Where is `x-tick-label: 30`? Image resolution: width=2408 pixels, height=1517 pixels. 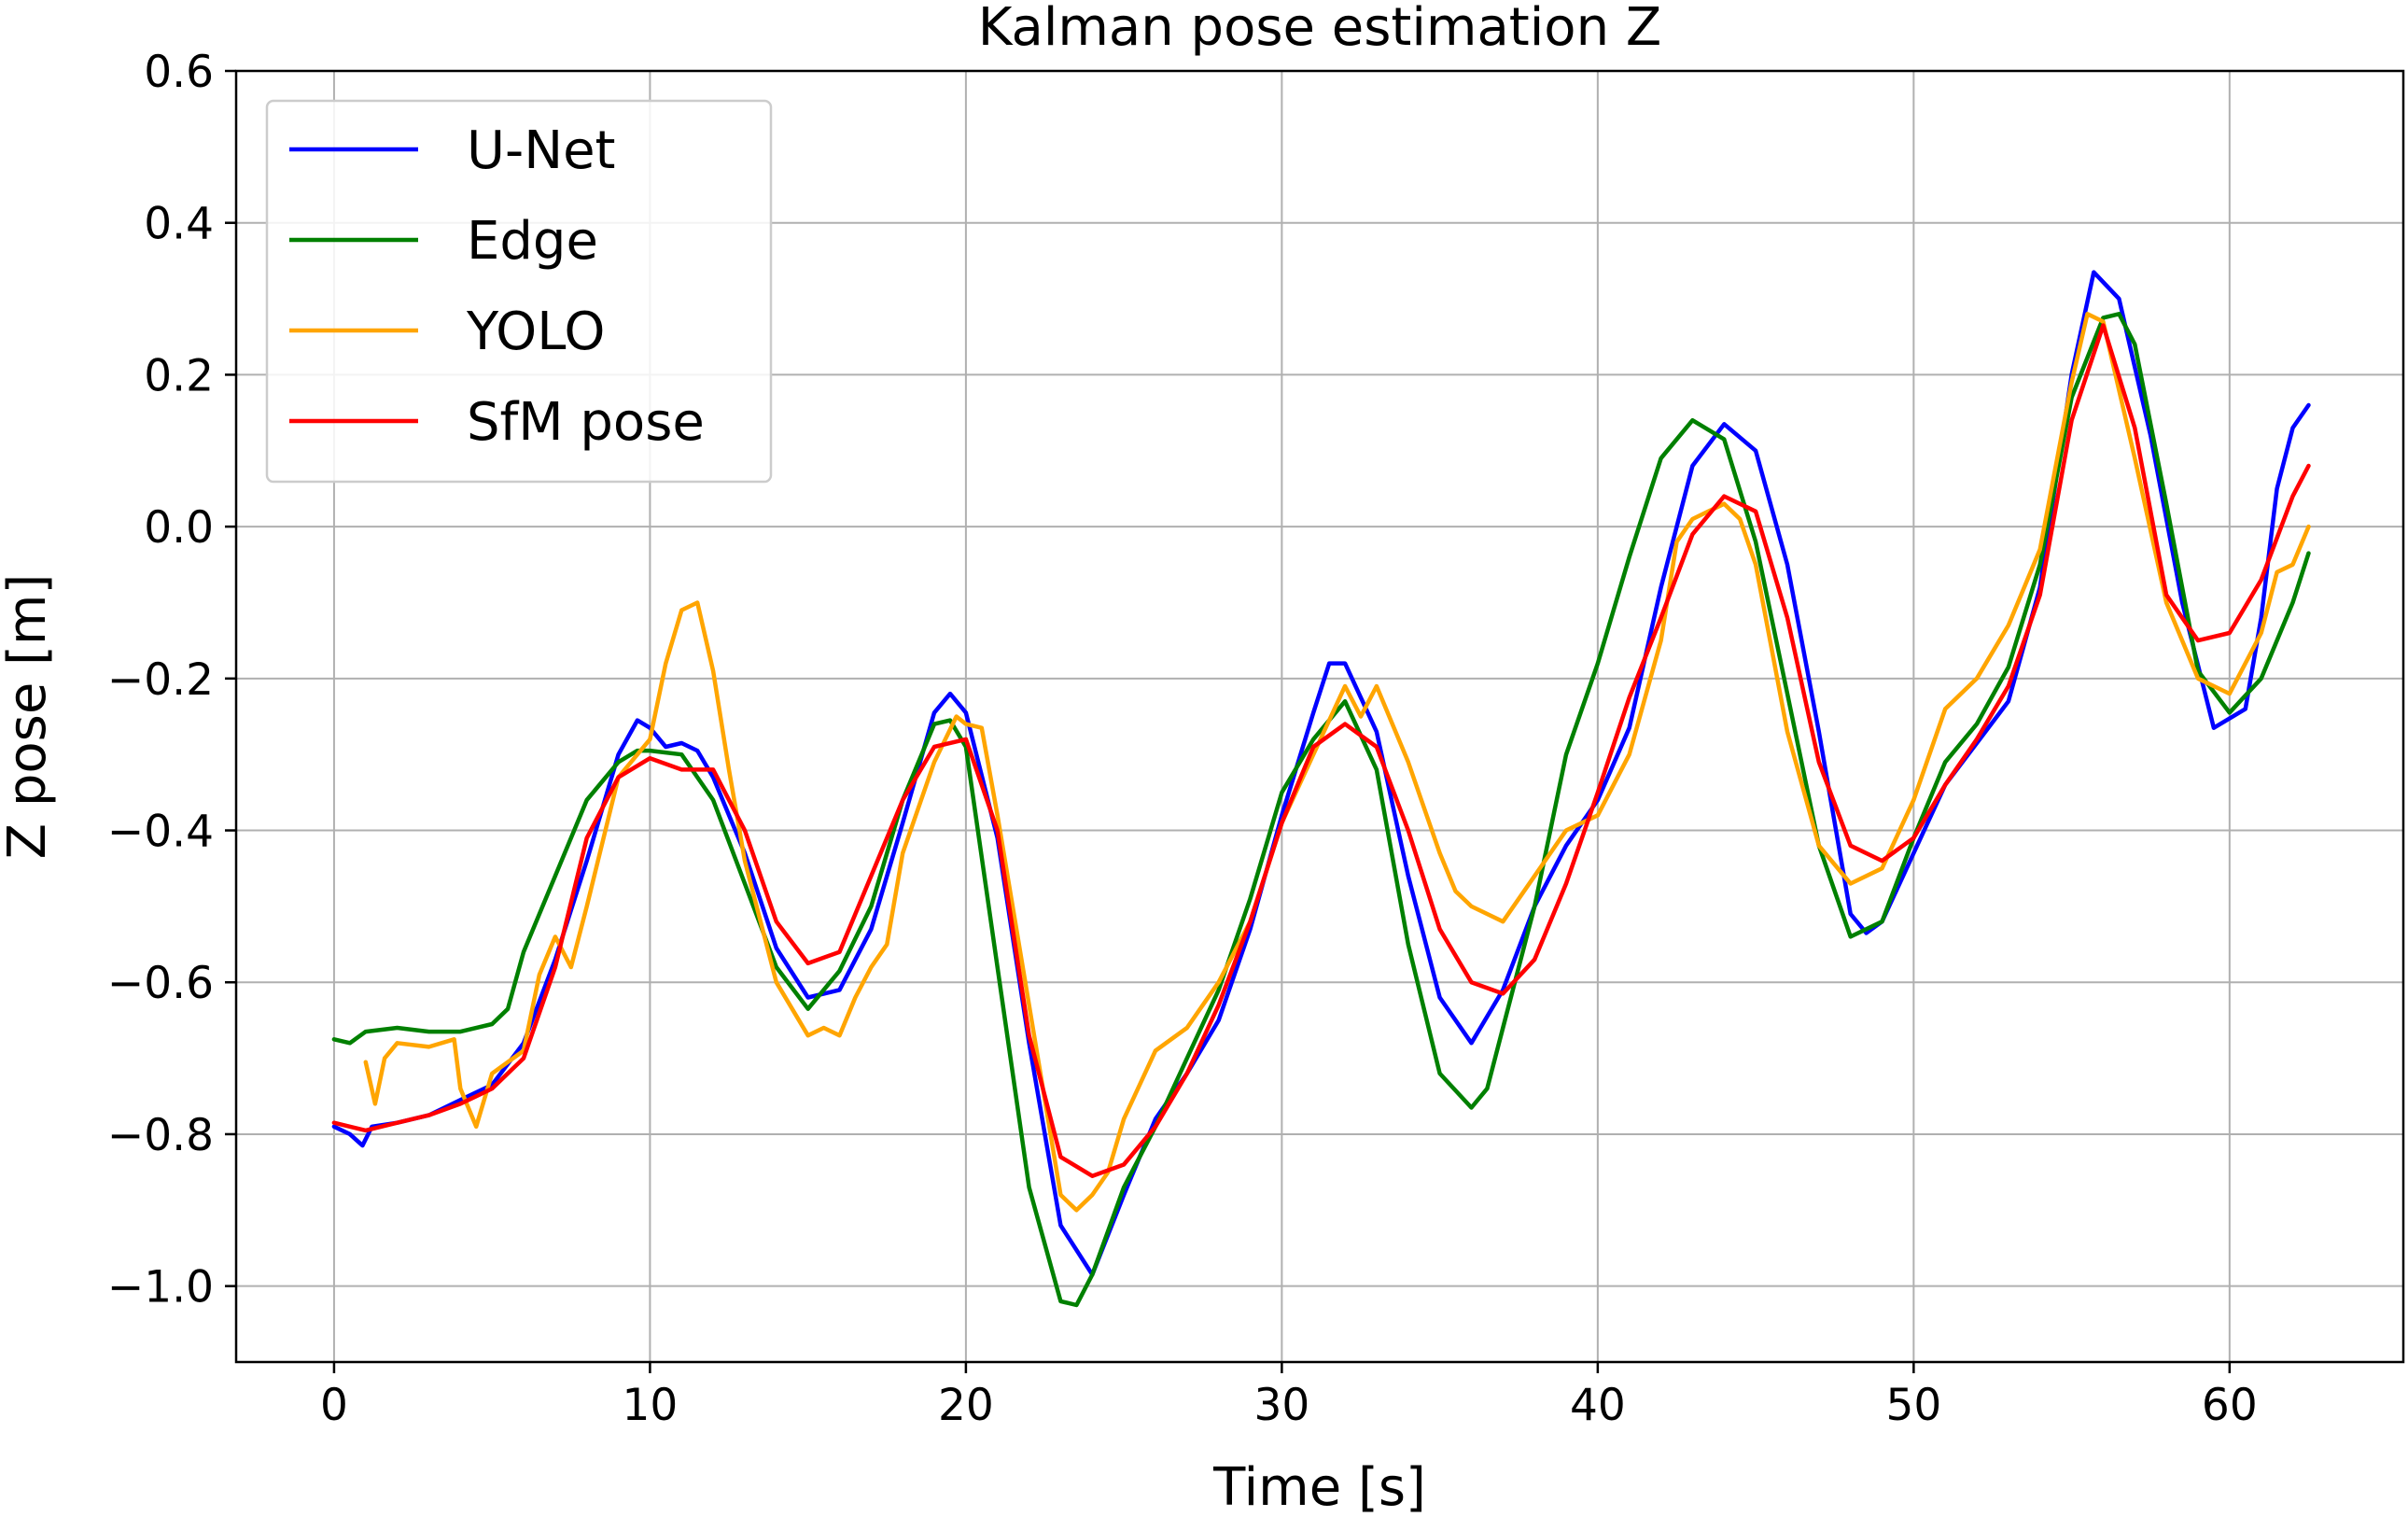 x-tick-label: 30 is located at coordinates (1281, 1405).